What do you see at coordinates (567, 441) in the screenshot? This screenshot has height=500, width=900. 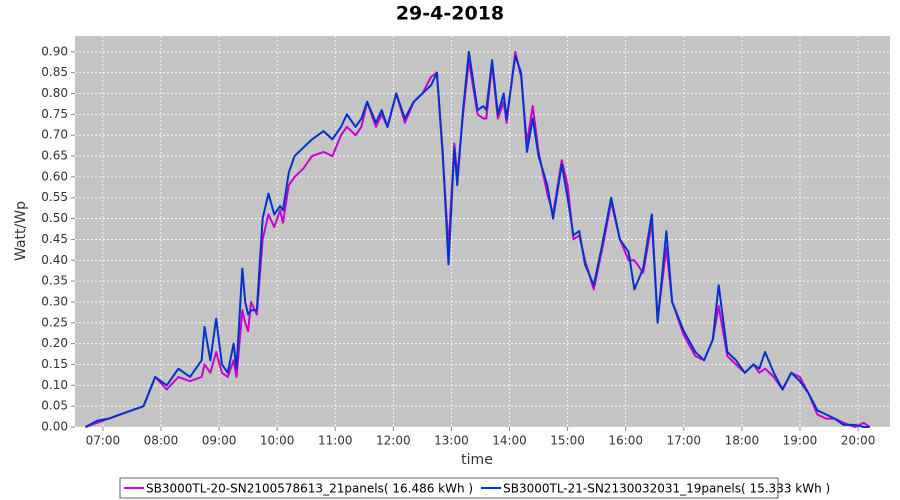 I see `x-tick-label: 15:00` at bounding box center [567, 441].